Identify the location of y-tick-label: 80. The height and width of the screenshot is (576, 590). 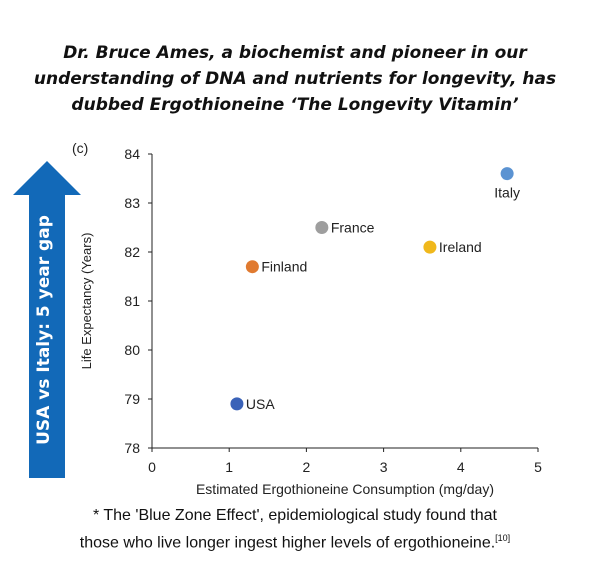
(132, 350).